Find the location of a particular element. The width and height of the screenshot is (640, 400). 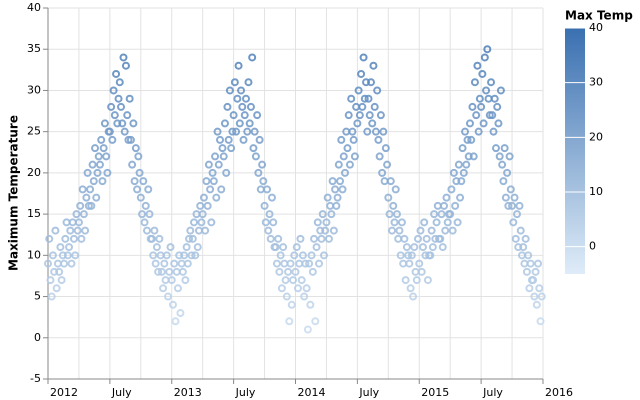

legend-label: 20 is located at coordinates (596, 136).